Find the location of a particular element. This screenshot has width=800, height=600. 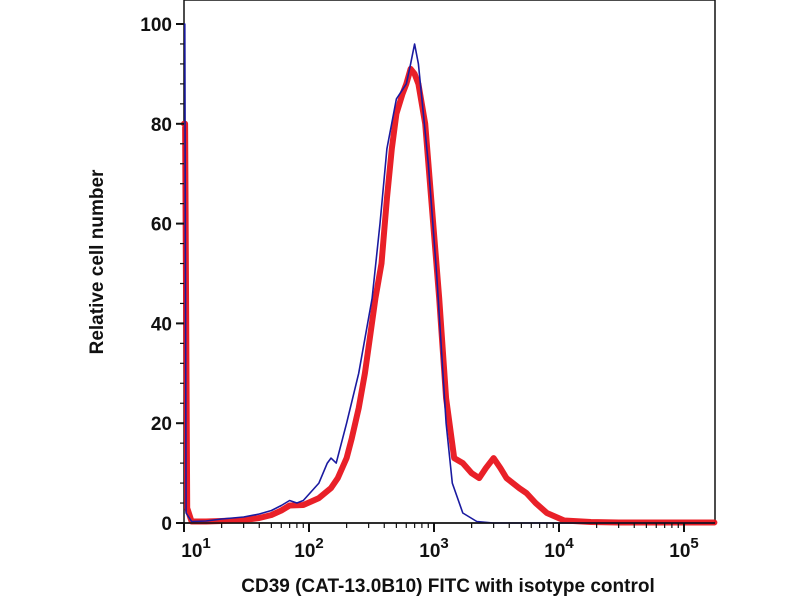

y-tick-label: 20 is located at coordinates (161, 424).